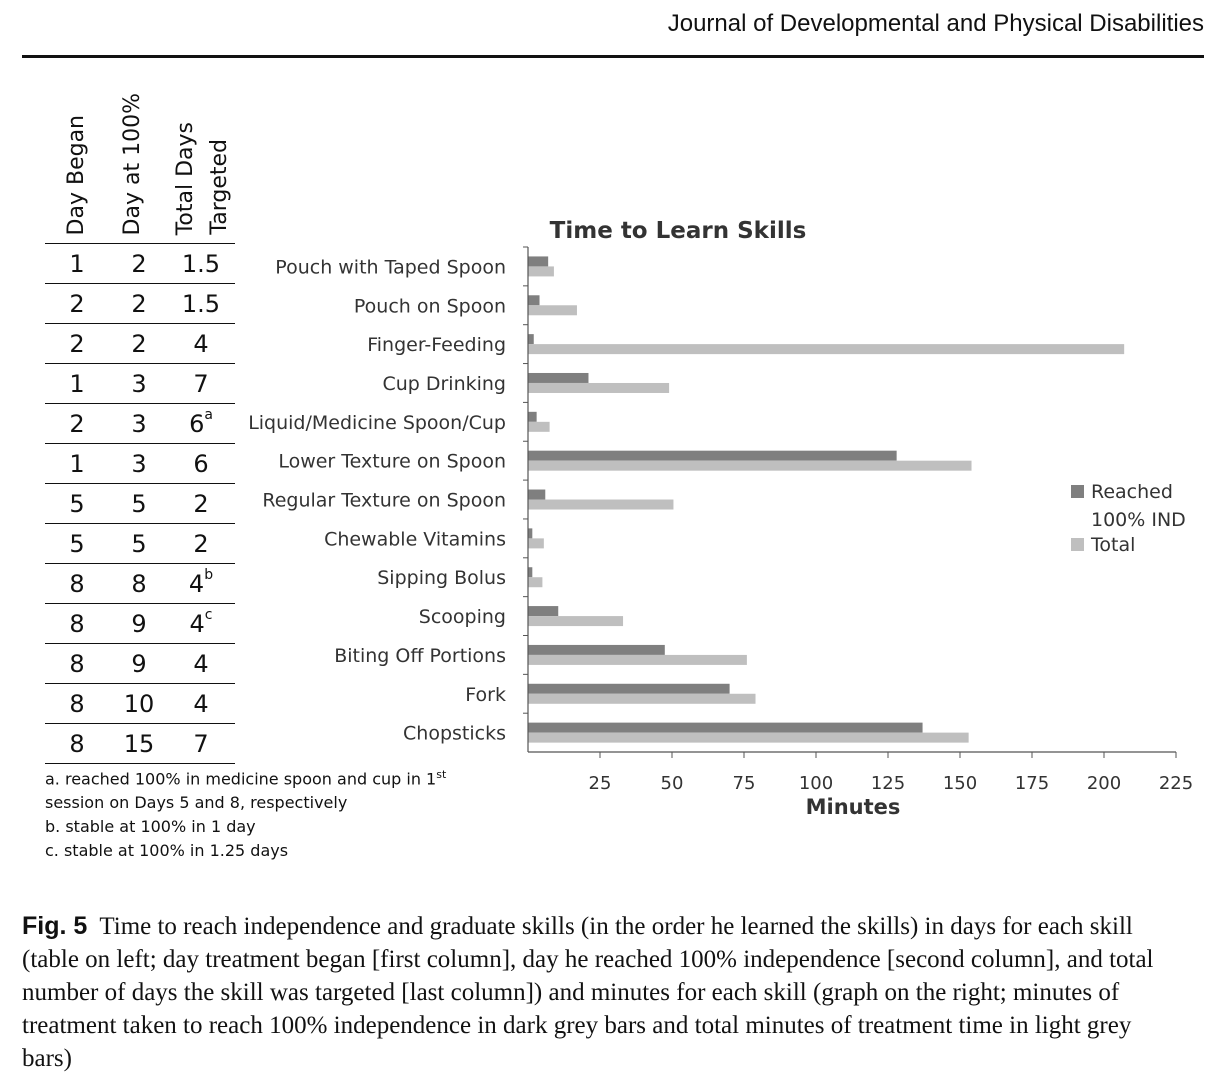 This screenshot has width=1222, height=1084. What do you see at coordinates (678, 231) in the screenshot?
I see `chart-title: Time to Learn Skills` at bounding box center [678, 231].